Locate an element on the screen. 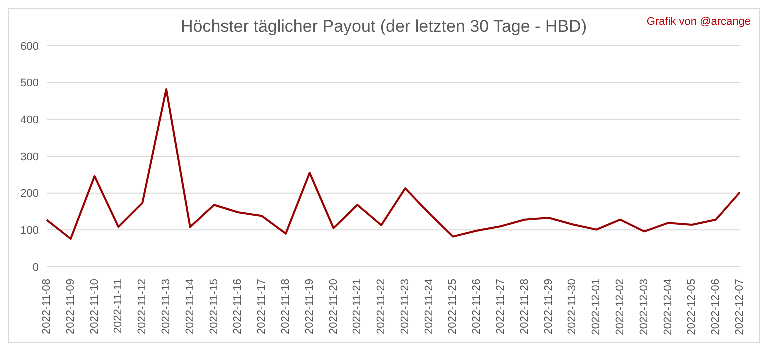 The width and height of the screenshot is (768, 349). y-tick-label: 400 is located at coordinates (29, 120).